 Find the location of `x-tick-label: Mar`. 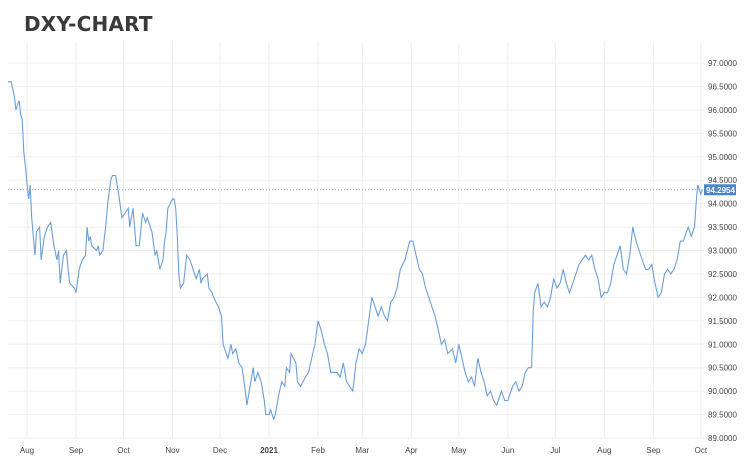

x-tick-label: Mar is located at coordinates (362, 450).